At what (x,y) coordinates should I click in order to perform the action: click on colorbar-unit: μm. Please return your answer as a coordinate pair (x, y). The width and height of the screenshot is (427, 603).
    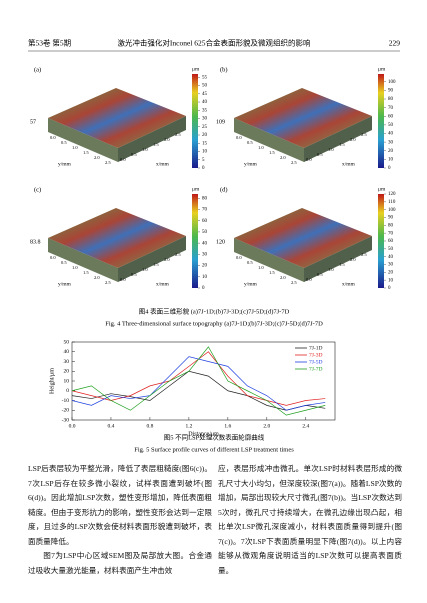
    Looking at the image, I should click on (382, 189).